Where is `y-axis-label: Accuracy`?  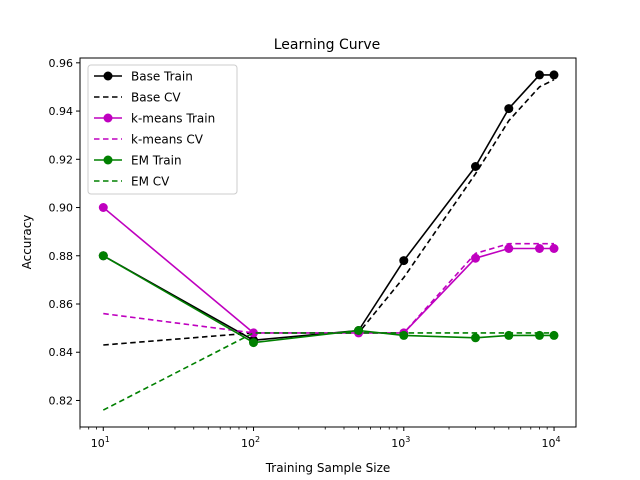 y-axis-label: Accuracy is located at coordinates (27, 242).